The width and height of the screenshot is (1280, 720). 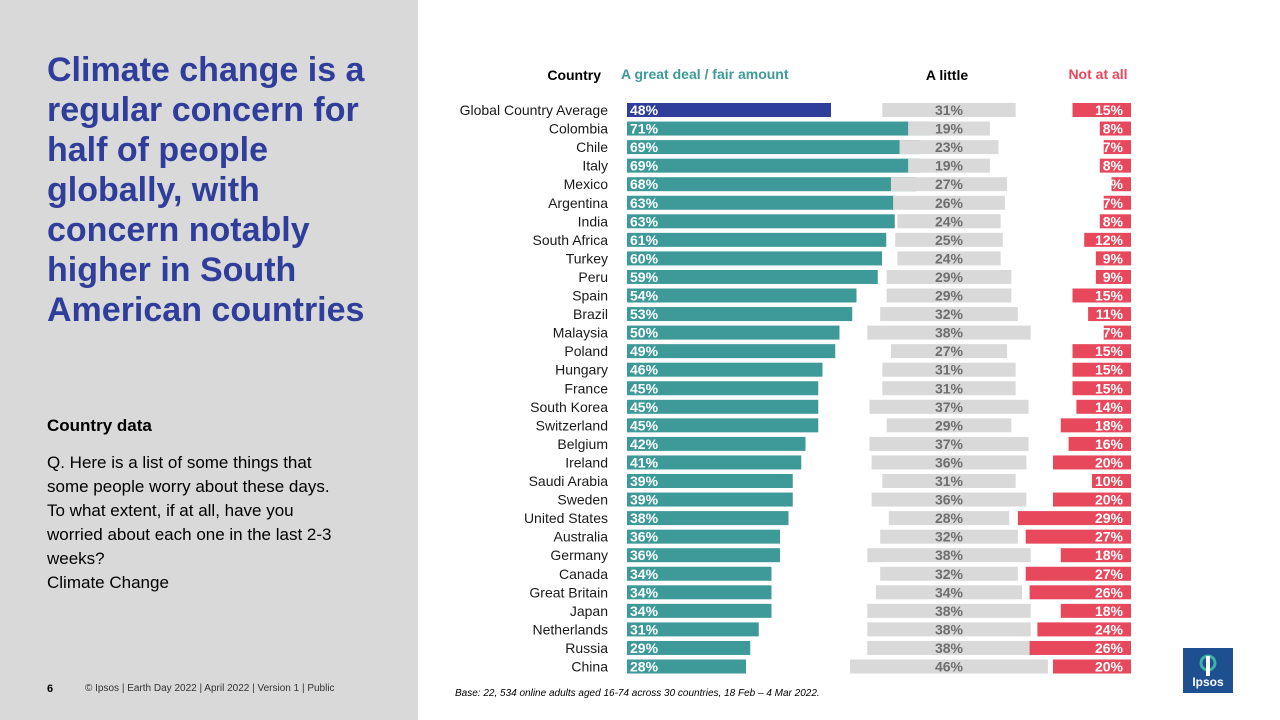 I want to click on header-great-deal: A great deal / fair amount, so click(x=705, y=74).